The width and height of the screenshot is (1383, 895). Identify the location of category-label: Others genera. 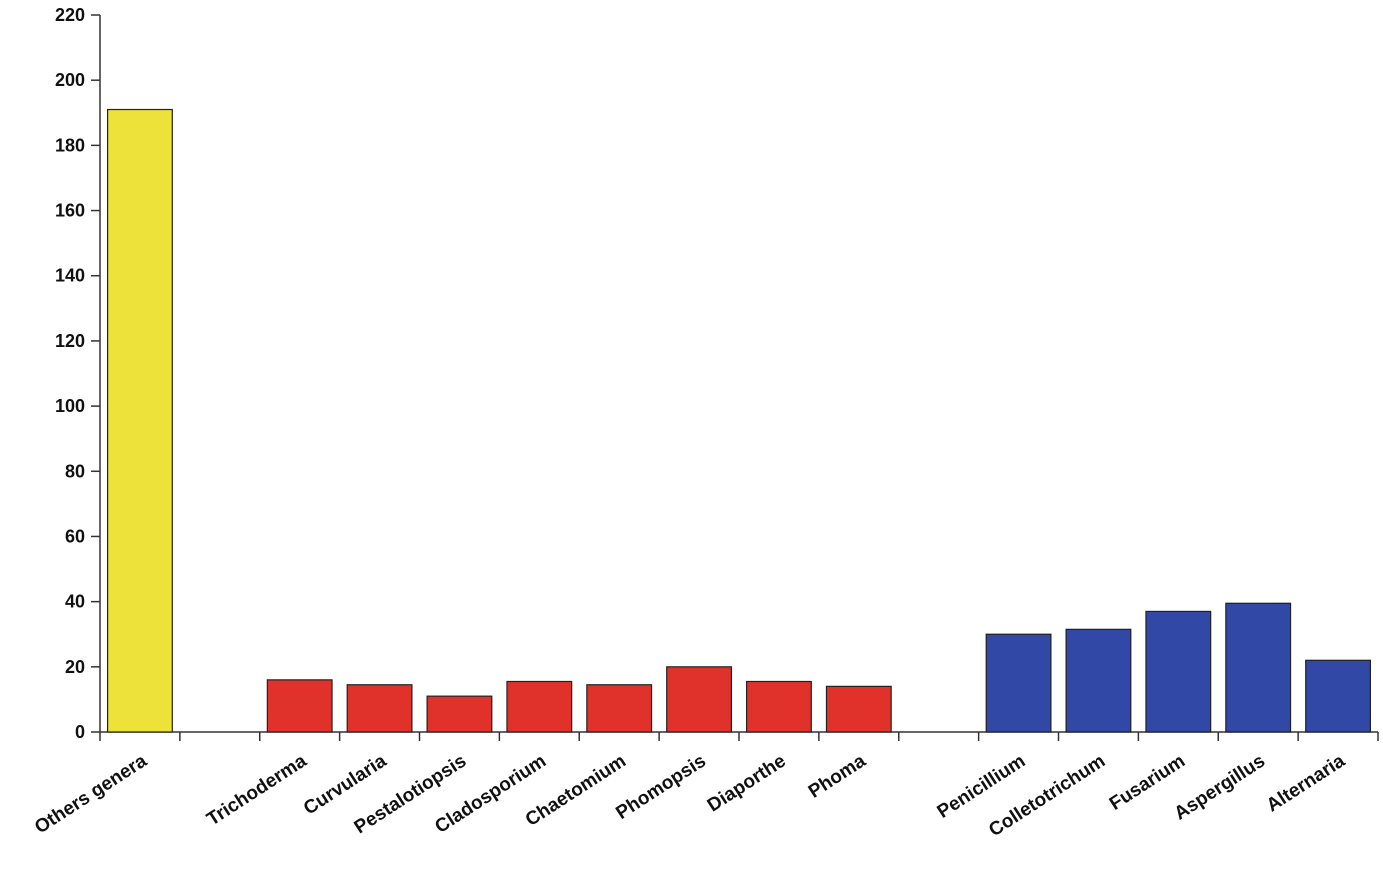
(91, 794).